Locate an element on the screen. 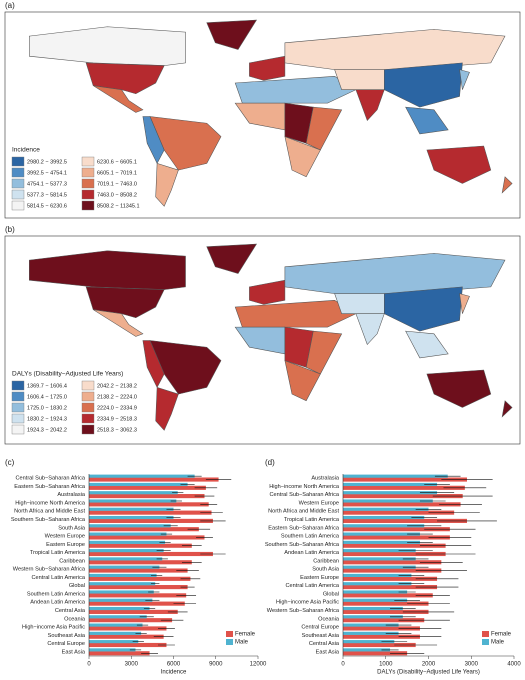 This screenshot has width=525, height=680. legend-label: 1725.0 − 1830.2 is located at coordinates (47, 408).